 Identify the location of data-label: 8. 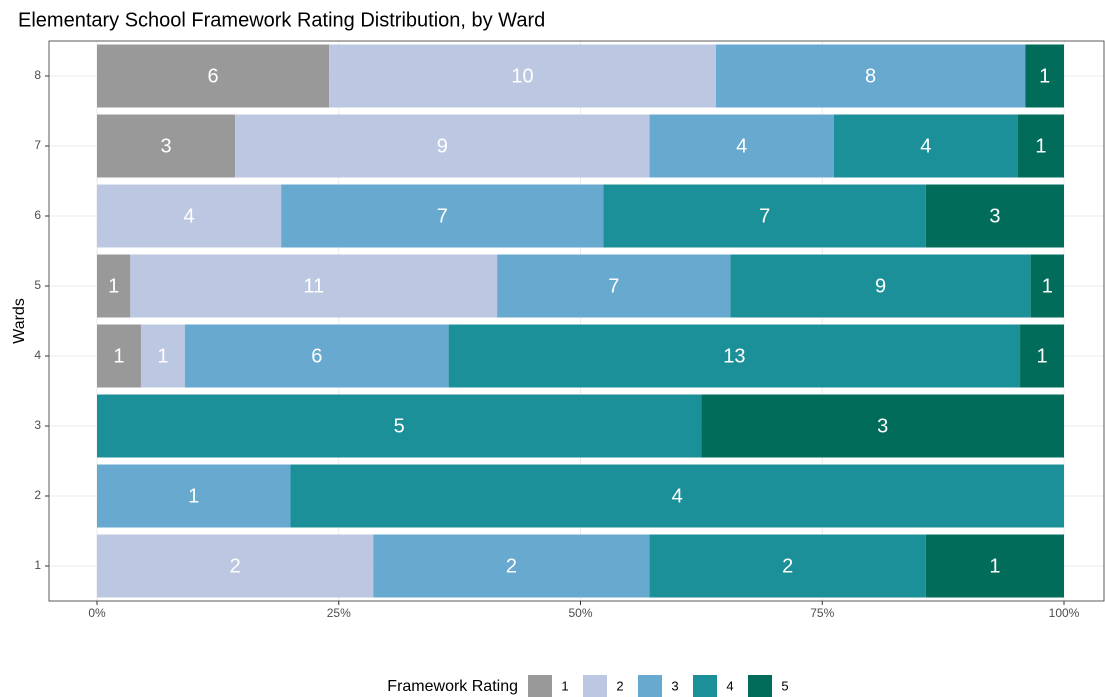
(870, 76).